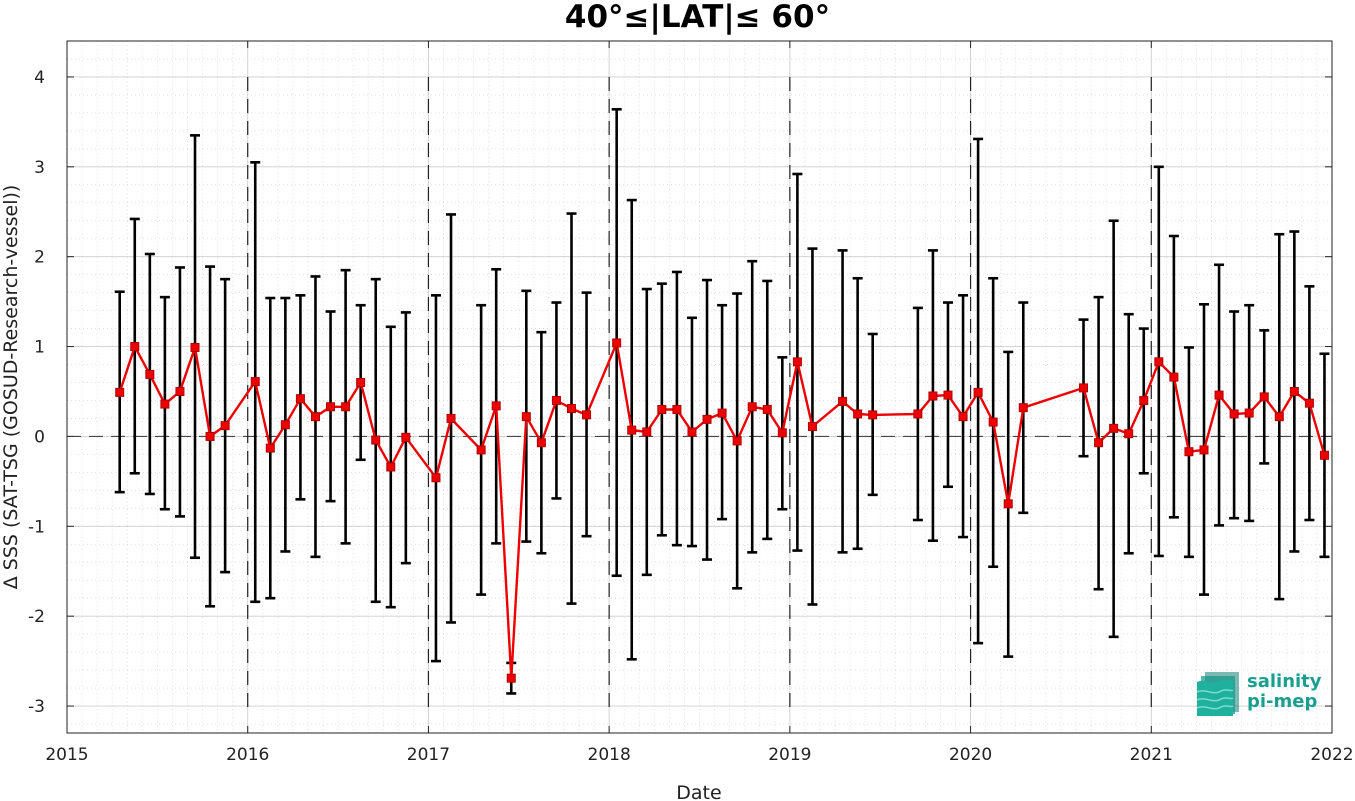  I want to click on y-axis-title: Δ SSS (SAT-TSG (GOSUD-Research-vessel)), so click(11, 387).